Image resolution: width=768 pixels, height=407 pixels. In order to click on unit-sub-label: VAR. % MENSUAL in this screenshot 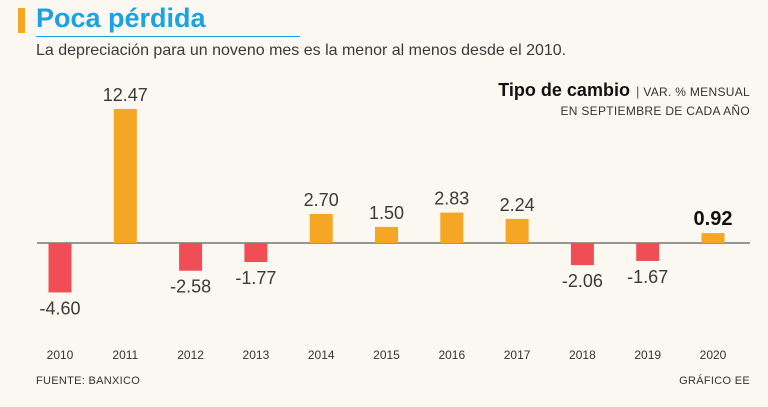, I will do `click(696, 92)`.